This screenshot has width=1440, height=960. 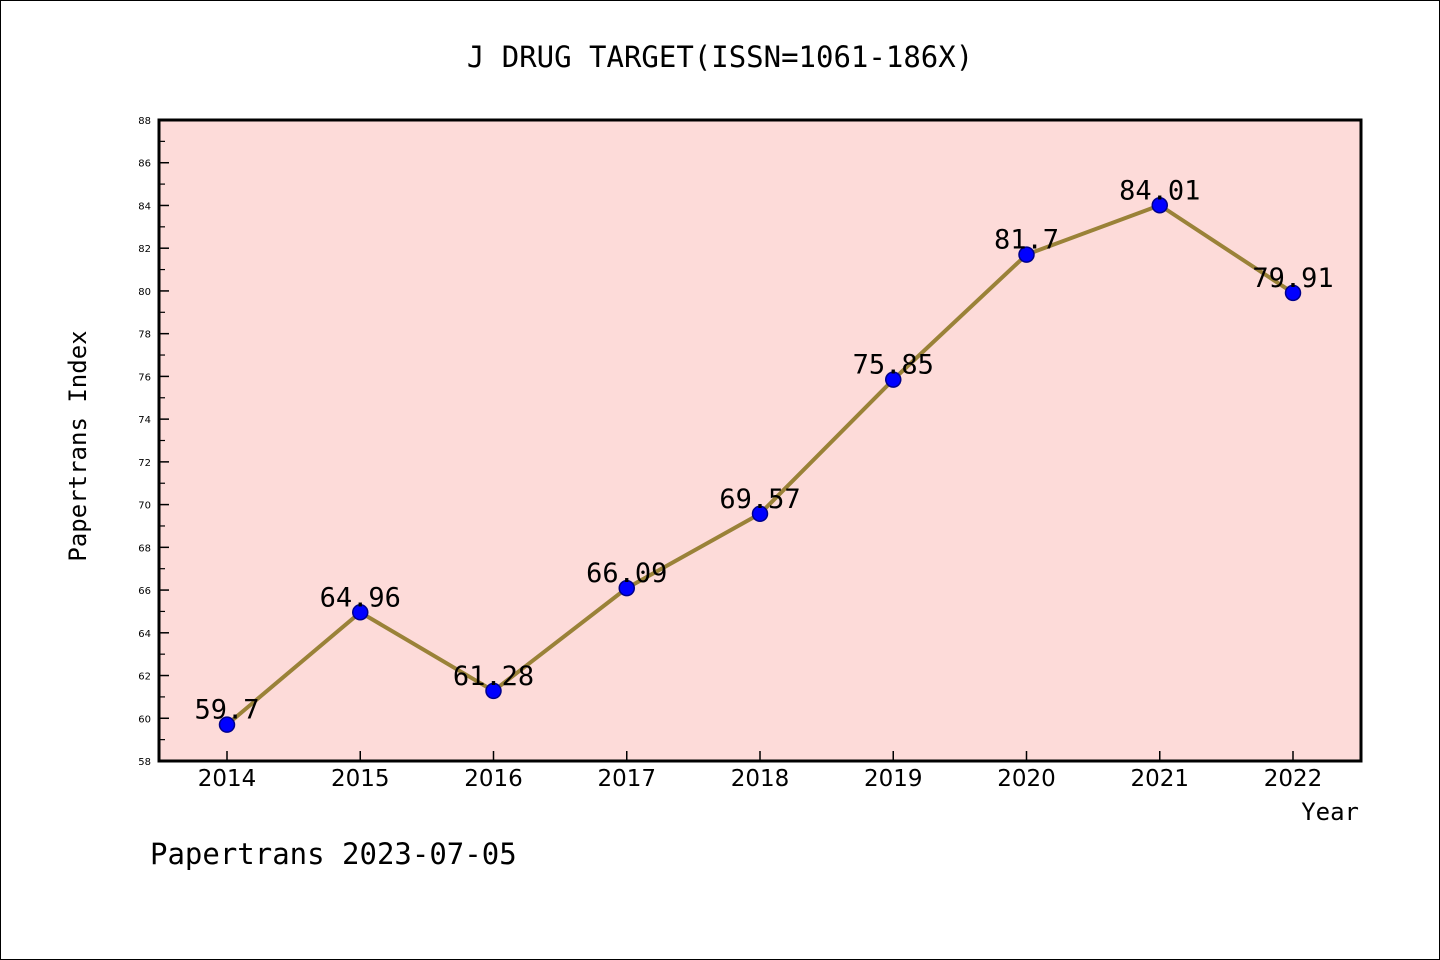 What do you see at coordinates (759, 499) in the screenshot?
I see `data-label: 69.57` at bounding box center [759, 499].